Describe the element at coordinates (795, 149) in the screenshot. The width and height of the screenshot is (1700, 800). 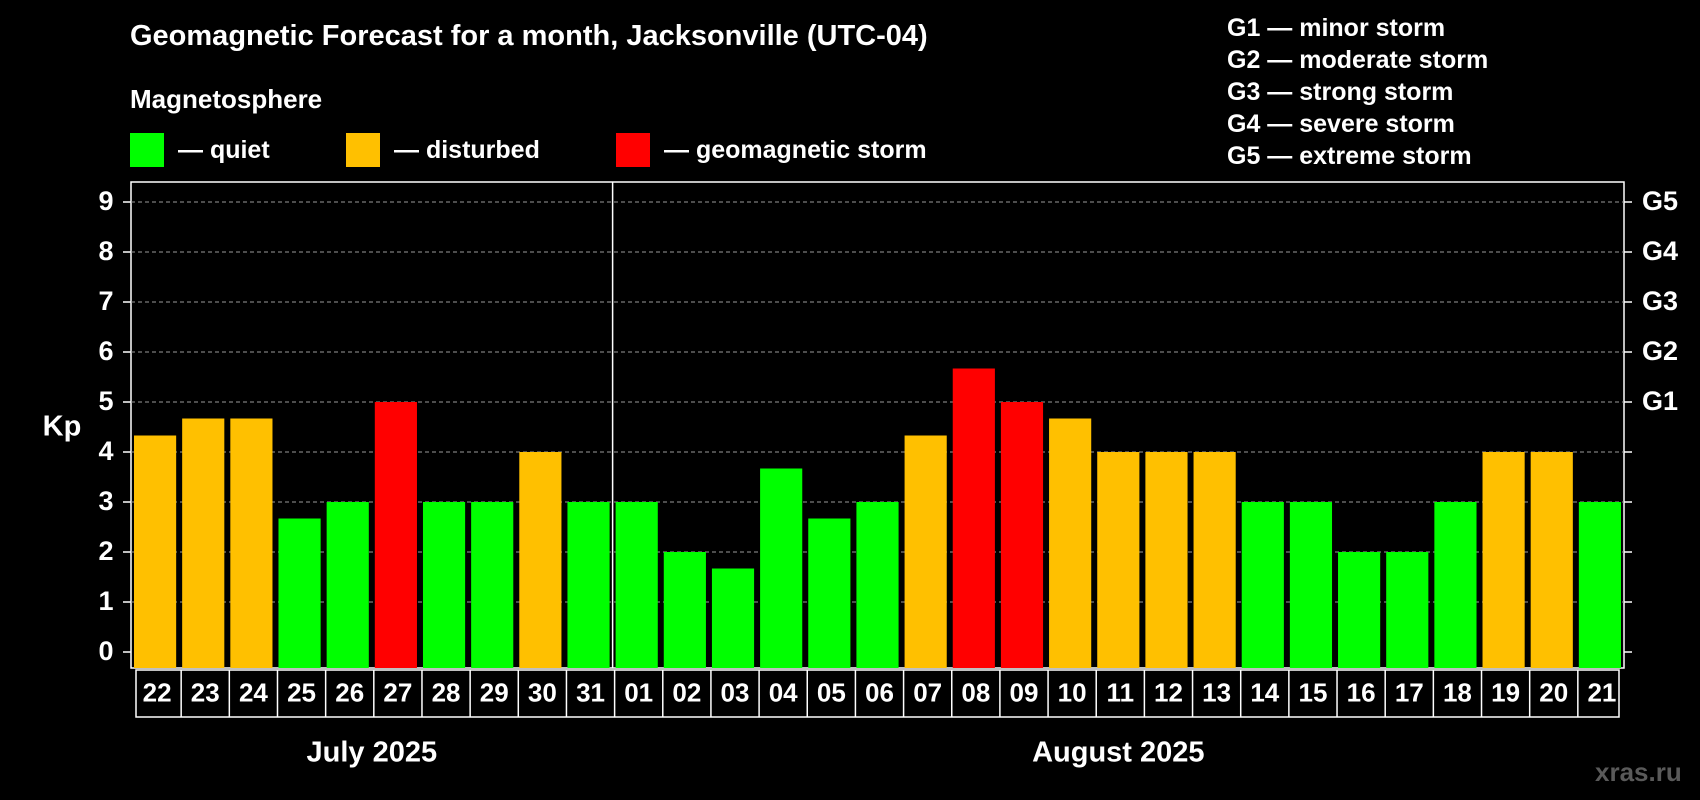
I see `legend-label-storm: — geomagnetic storm` at that location.